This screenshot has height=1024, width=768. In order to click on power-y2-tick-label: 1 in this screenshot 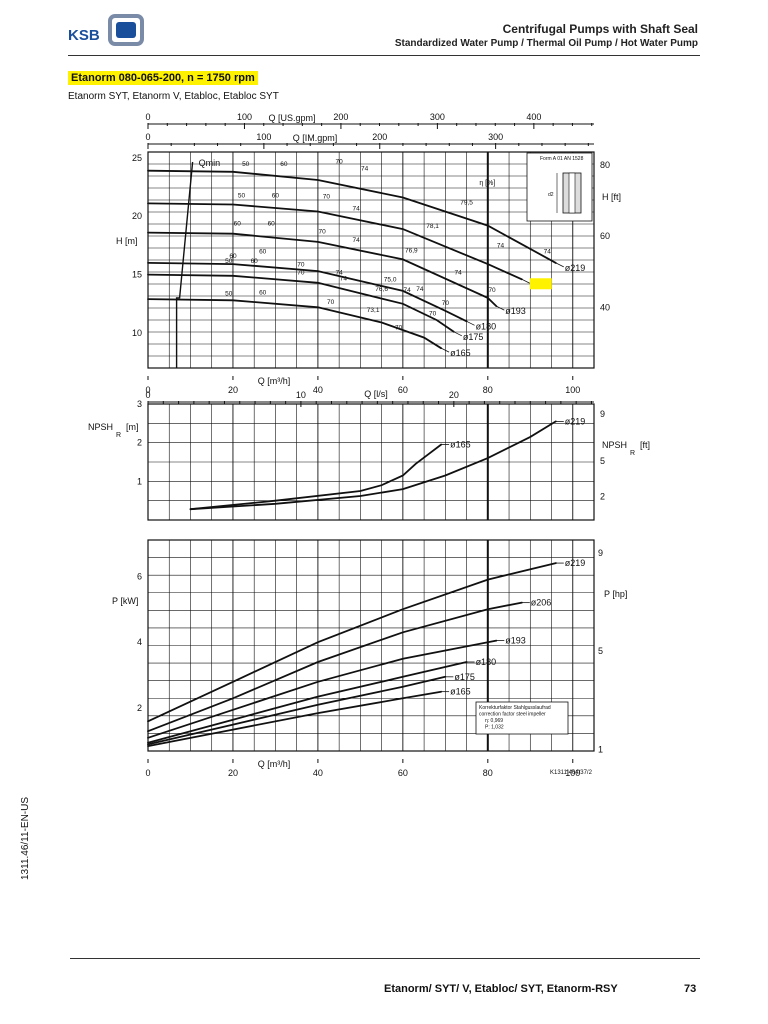, I will do `click(600, 749)`.